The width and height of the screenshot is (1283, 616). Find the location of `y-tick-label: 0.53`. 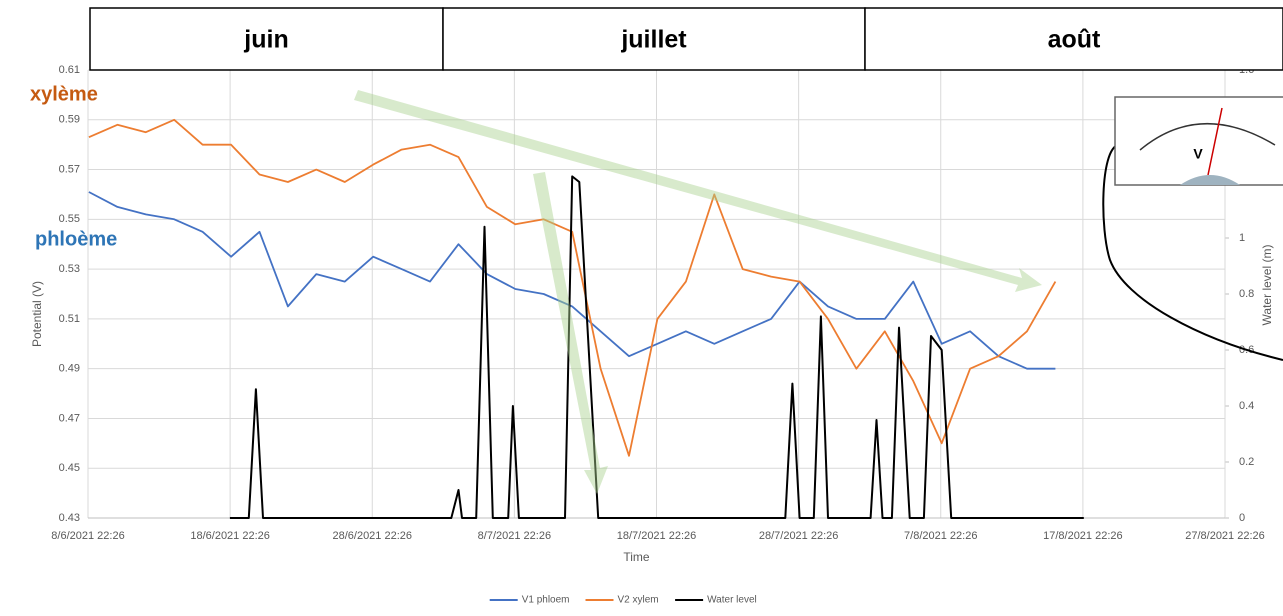

y-tick-label: 0.53 is located at coordinates (69, 269).